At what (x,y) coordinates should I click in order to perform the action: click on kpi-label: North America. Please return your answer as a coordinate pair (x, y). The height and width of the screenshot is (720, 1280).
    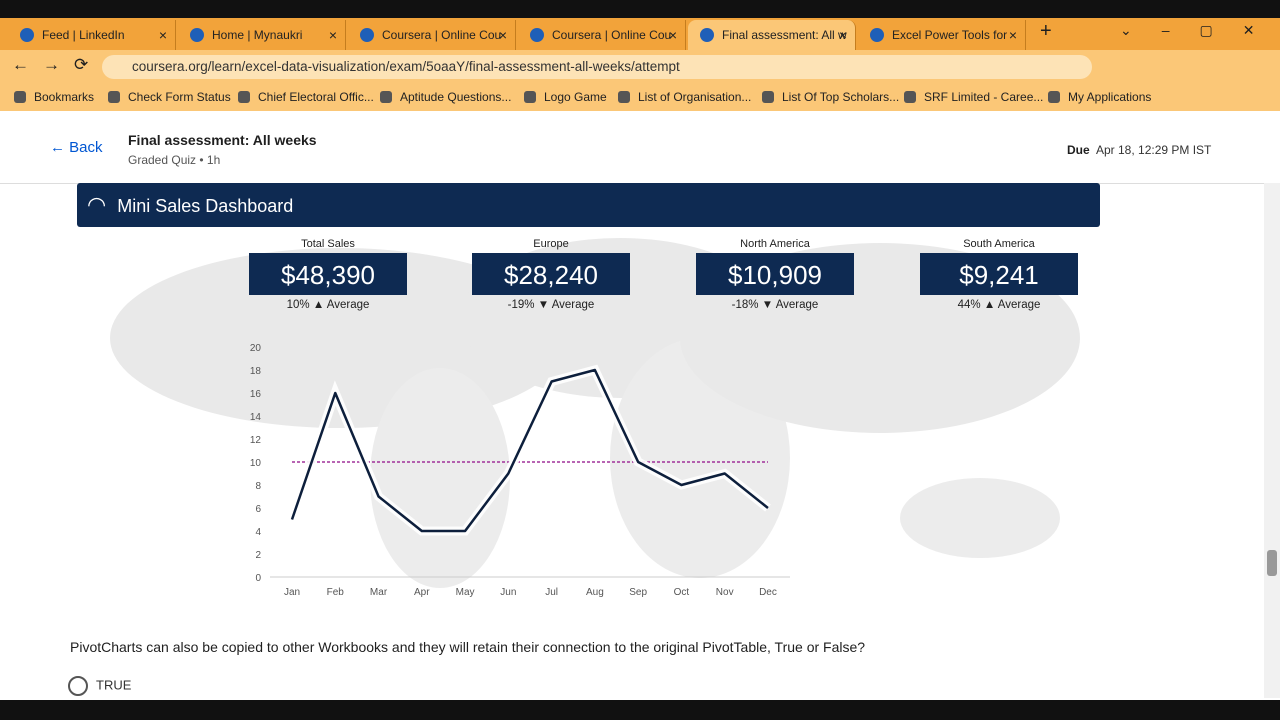
    Looking at the image, I should click on (775, 244).